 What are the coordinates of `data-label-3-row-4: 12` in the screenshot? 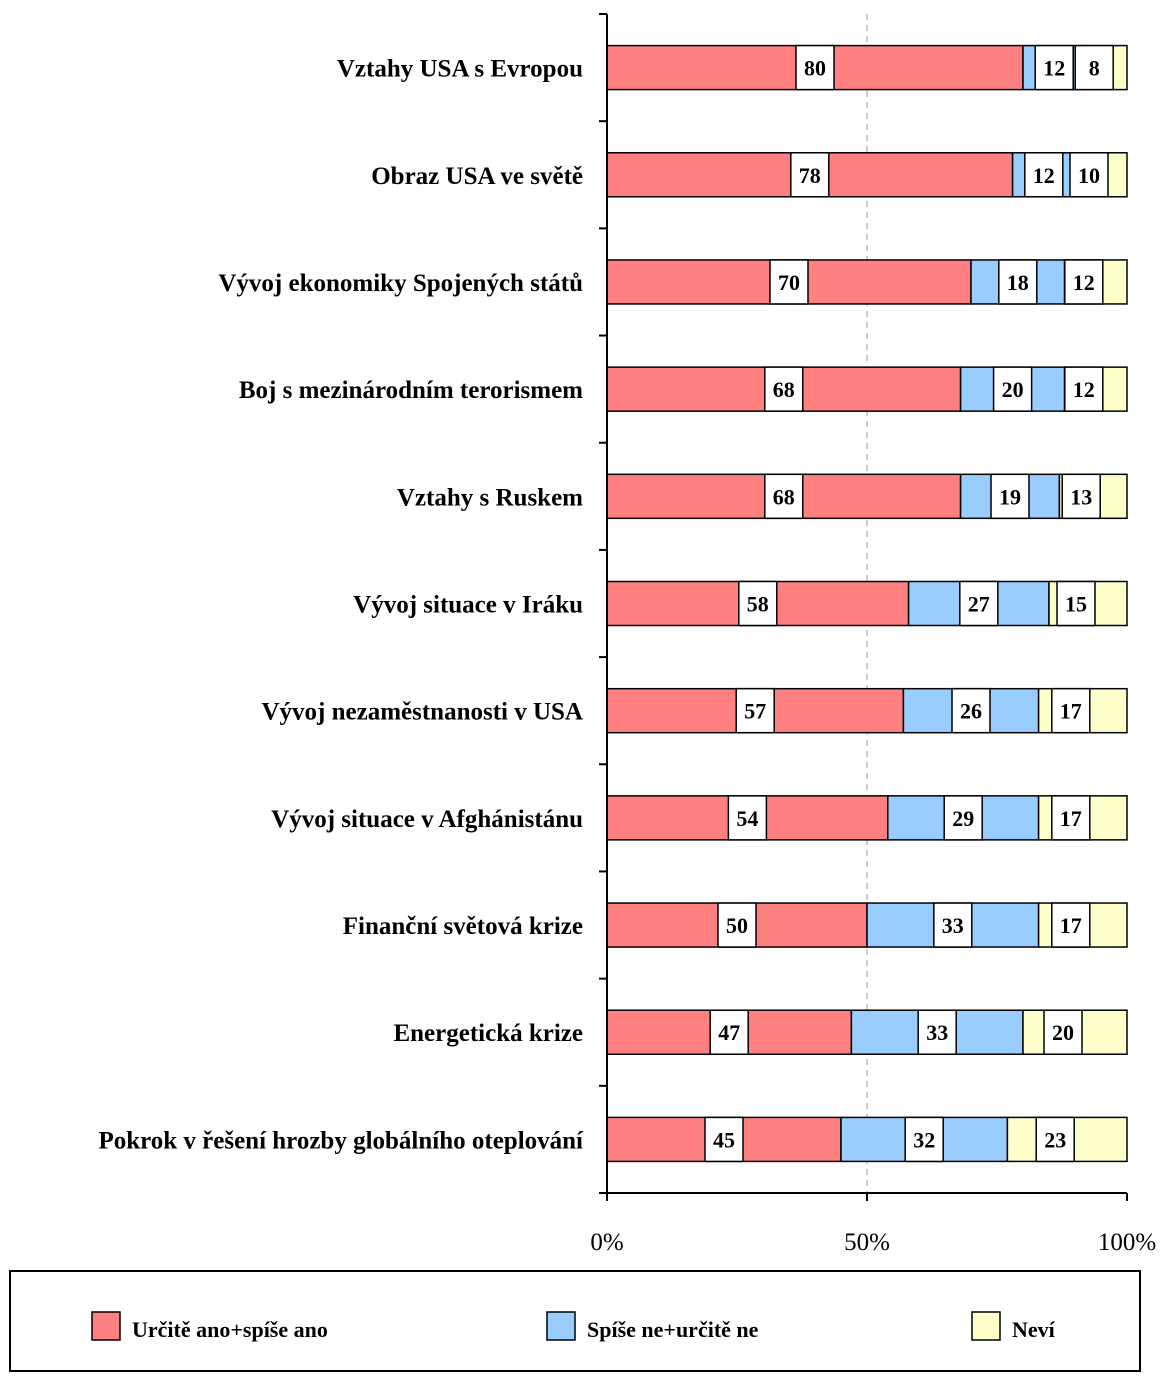 It's located at (1084, 389).